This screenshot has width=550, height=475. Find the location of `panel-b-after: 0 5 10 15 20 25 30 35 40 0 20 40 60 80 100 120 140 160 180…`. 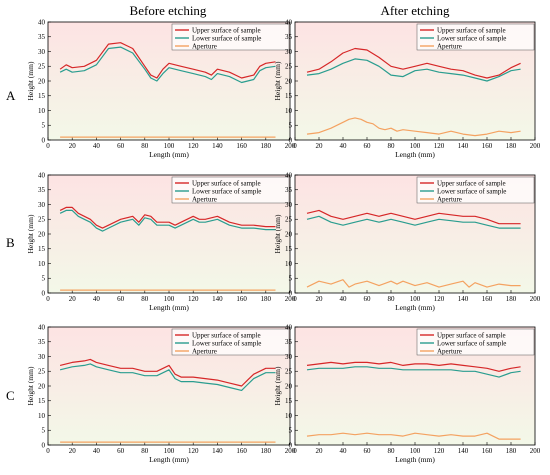

panel-b-after: 0 5 10 15 20 25 30 35 40 0 20 40 60 80 100 120 140 160 180… is located at coordinates (407, 241).